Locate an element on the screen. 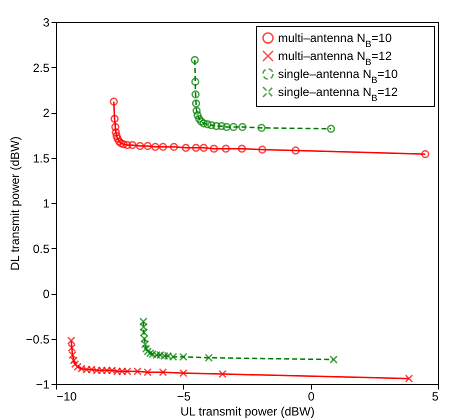 The image size is (470, 420). x-tick-label: 0 is located at coordinates (311, 397).